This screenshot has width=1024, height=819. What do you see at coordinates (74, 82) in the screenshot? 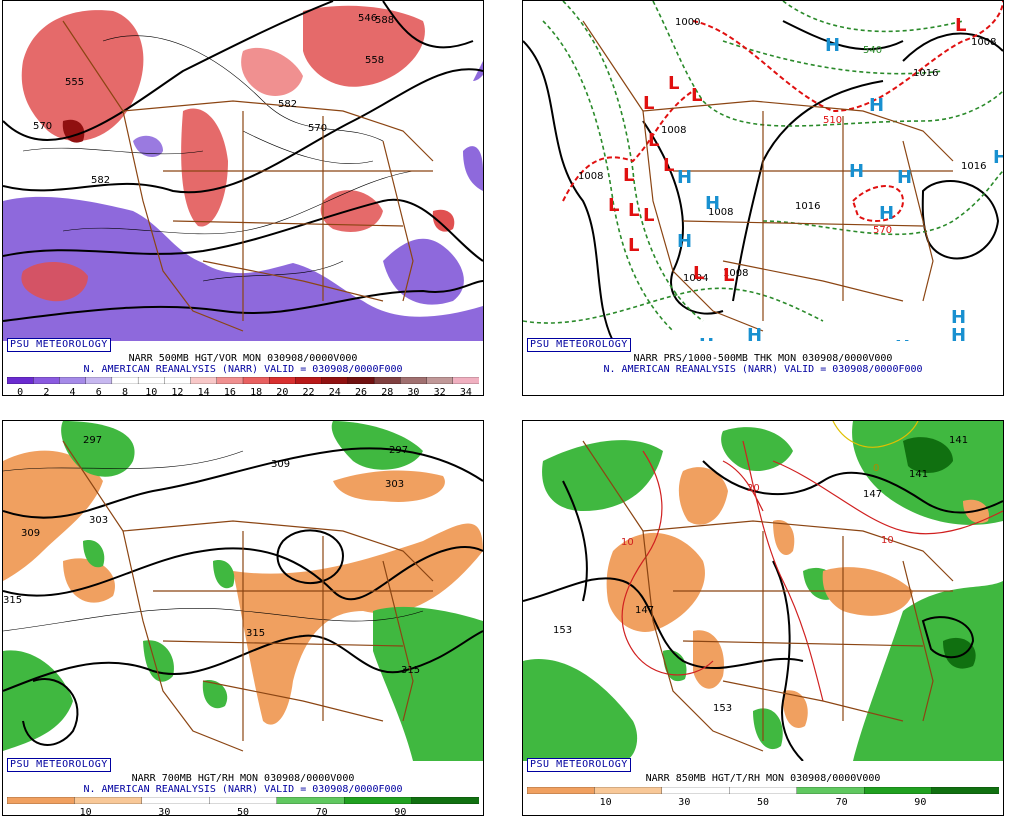
I see `contour-label: 555` at bounding box center [74, 82].